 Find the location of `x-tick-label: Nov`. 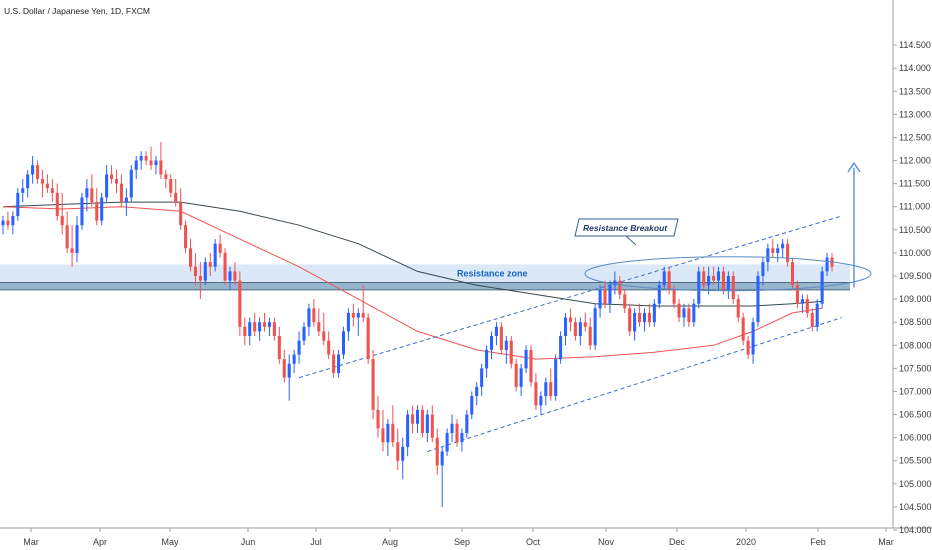

x-tick-label: Nov is located at coordinates (606, 542).